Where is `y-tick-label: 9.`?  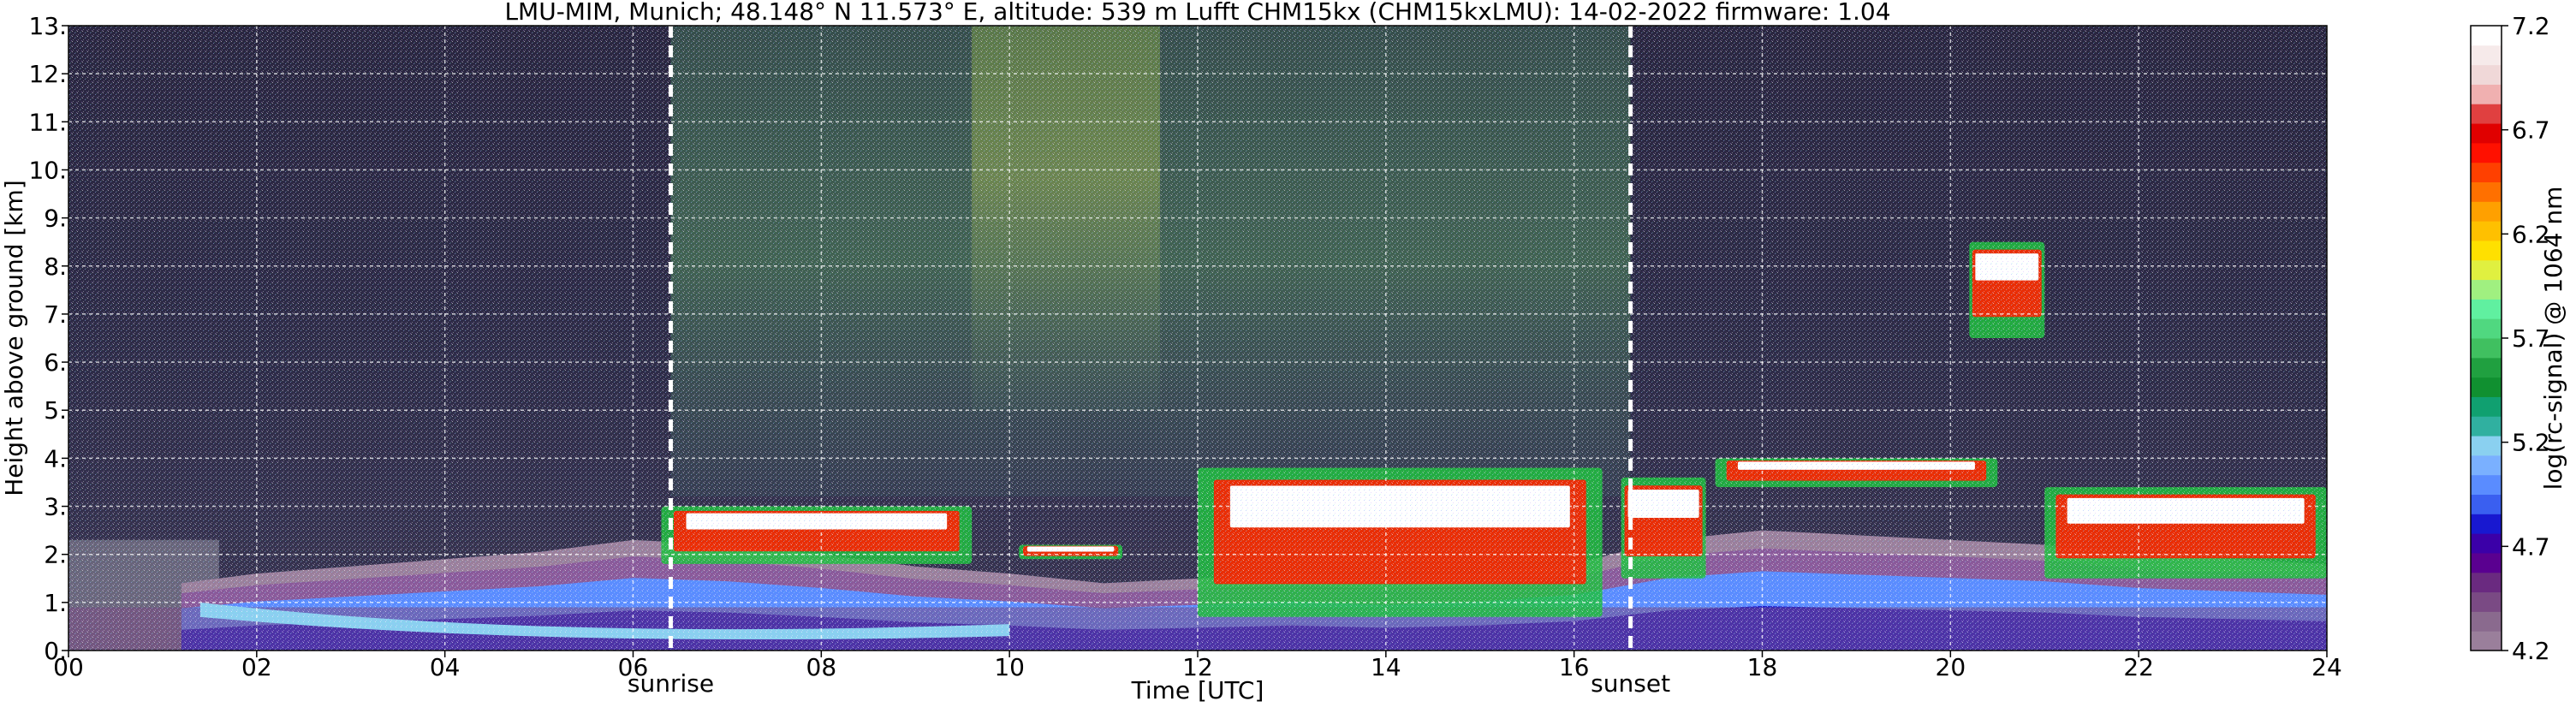 y-tick-label: 9. is located at coordinates (56, 219).